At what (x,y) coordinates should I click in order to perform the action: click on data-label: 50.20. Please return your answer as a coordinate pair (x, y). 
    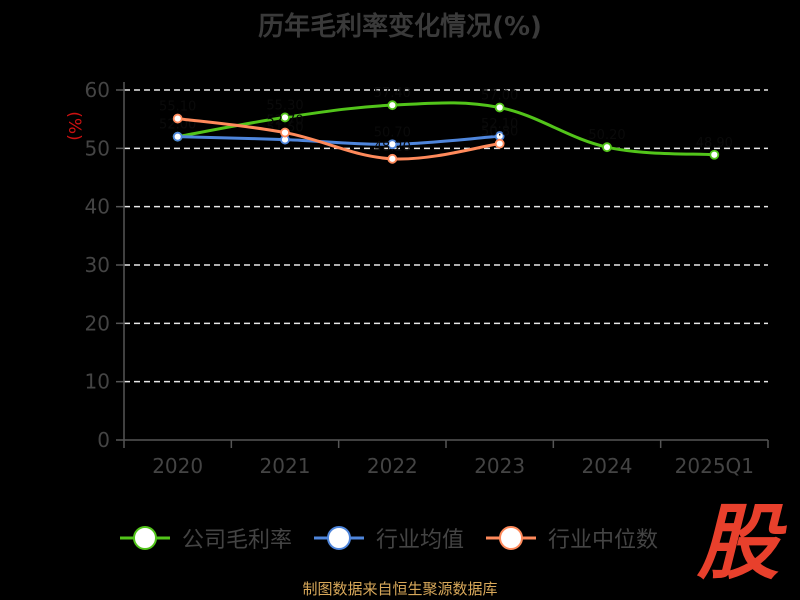
    Looking at the image, I should click on (606, 135).